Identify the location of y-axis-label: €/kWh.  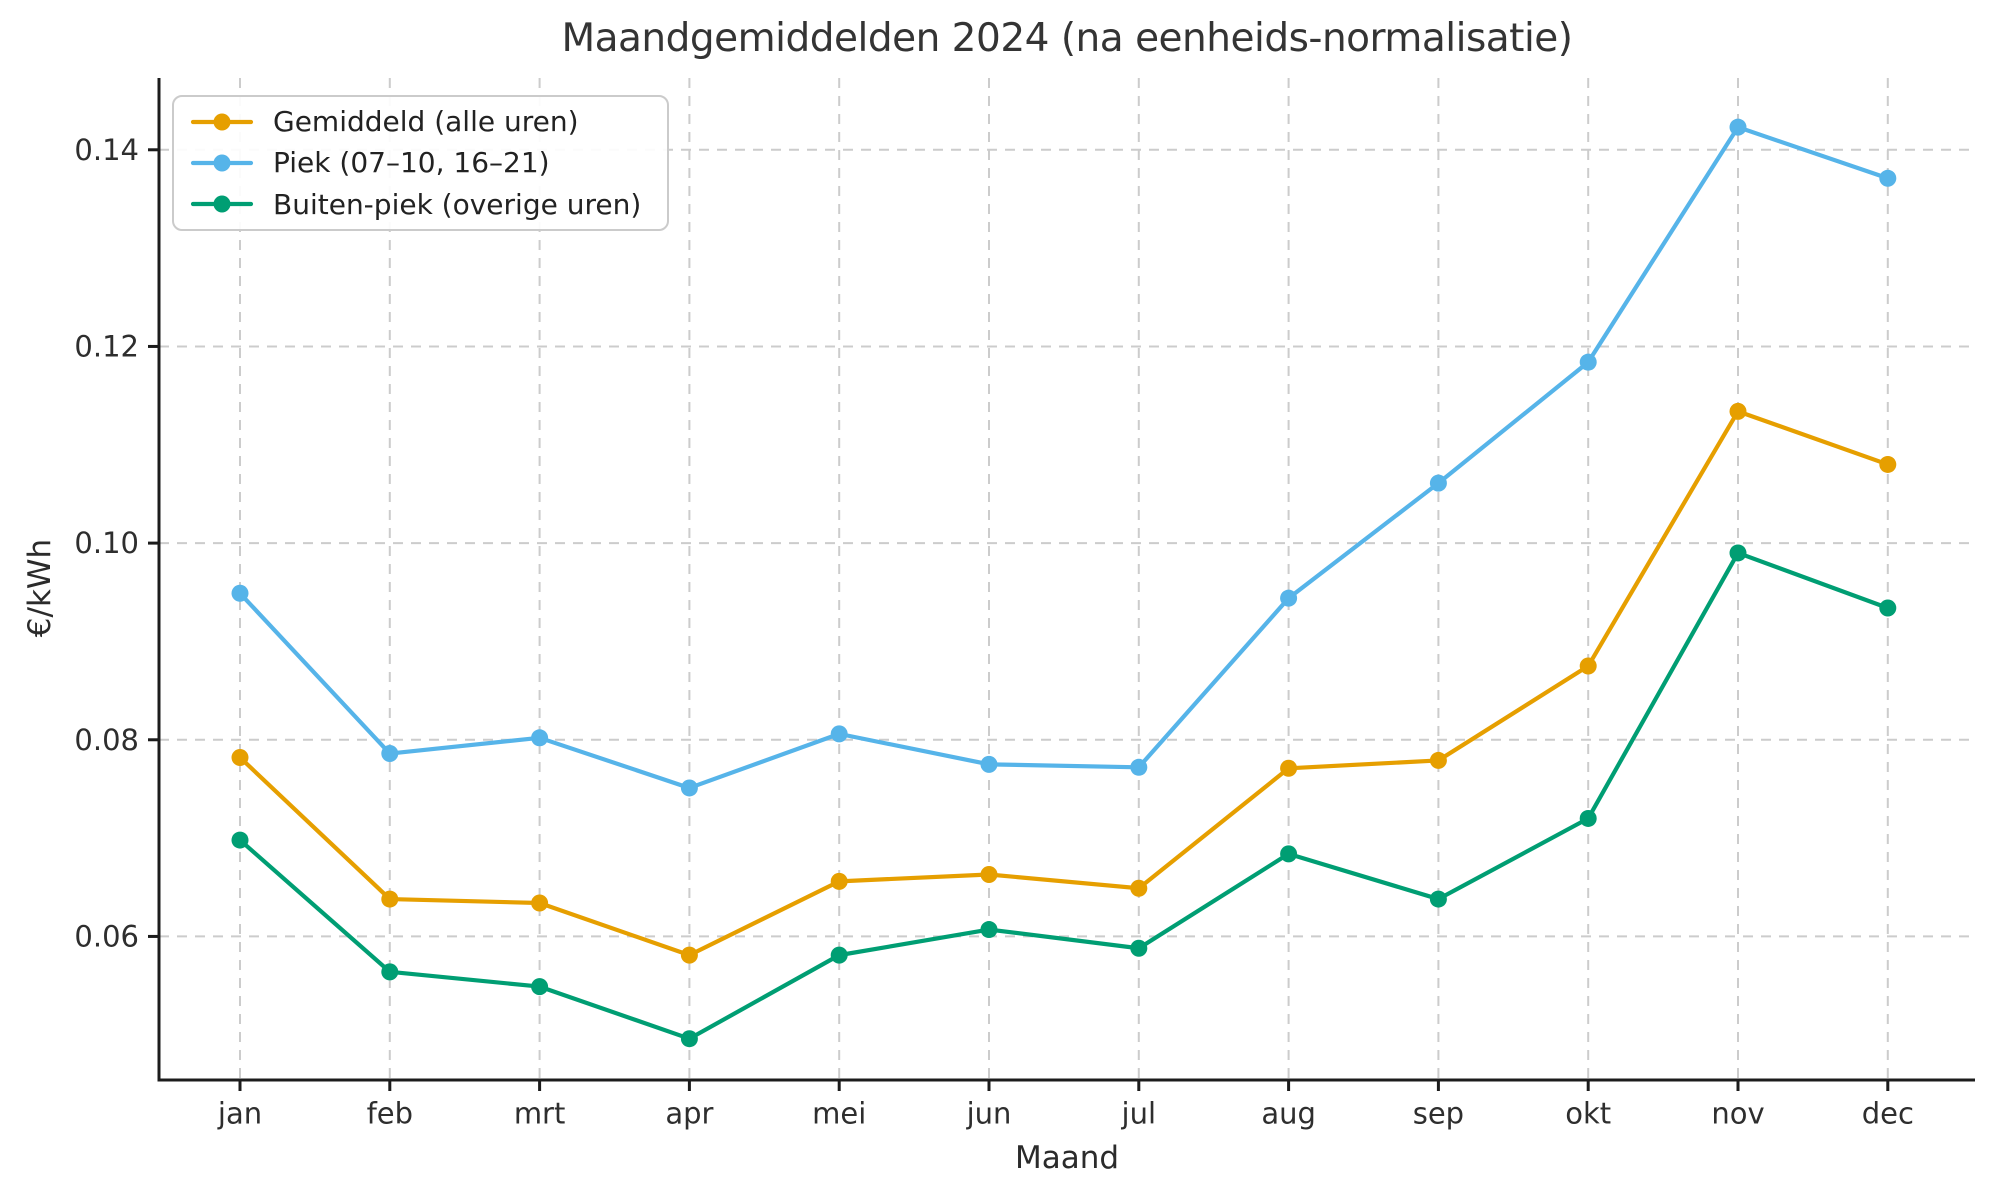
(40, 588).